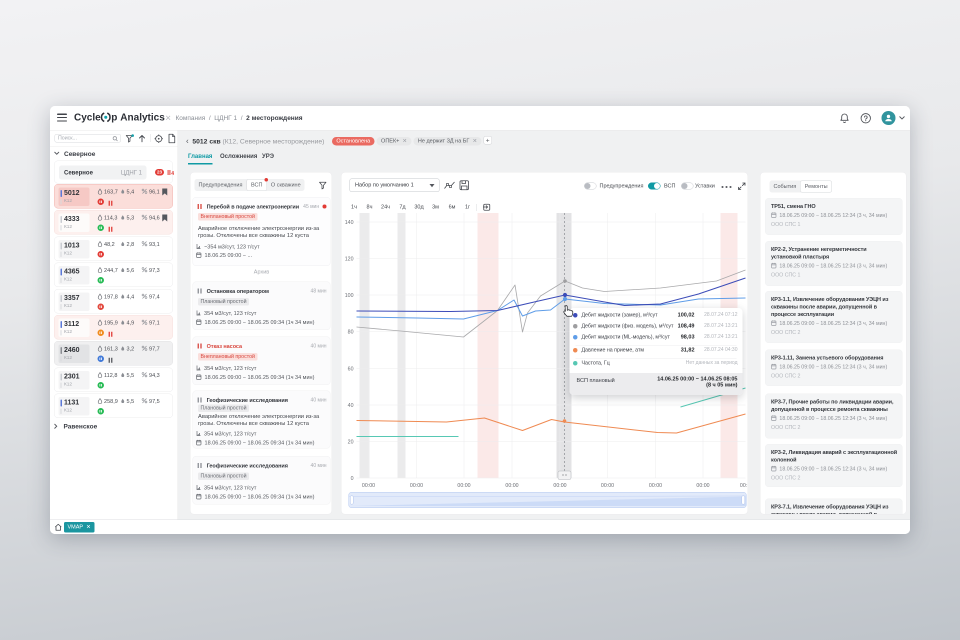  Describe the element at coordinates (172, 173) in the screenshot. I see `svg-text: 4` at that location.